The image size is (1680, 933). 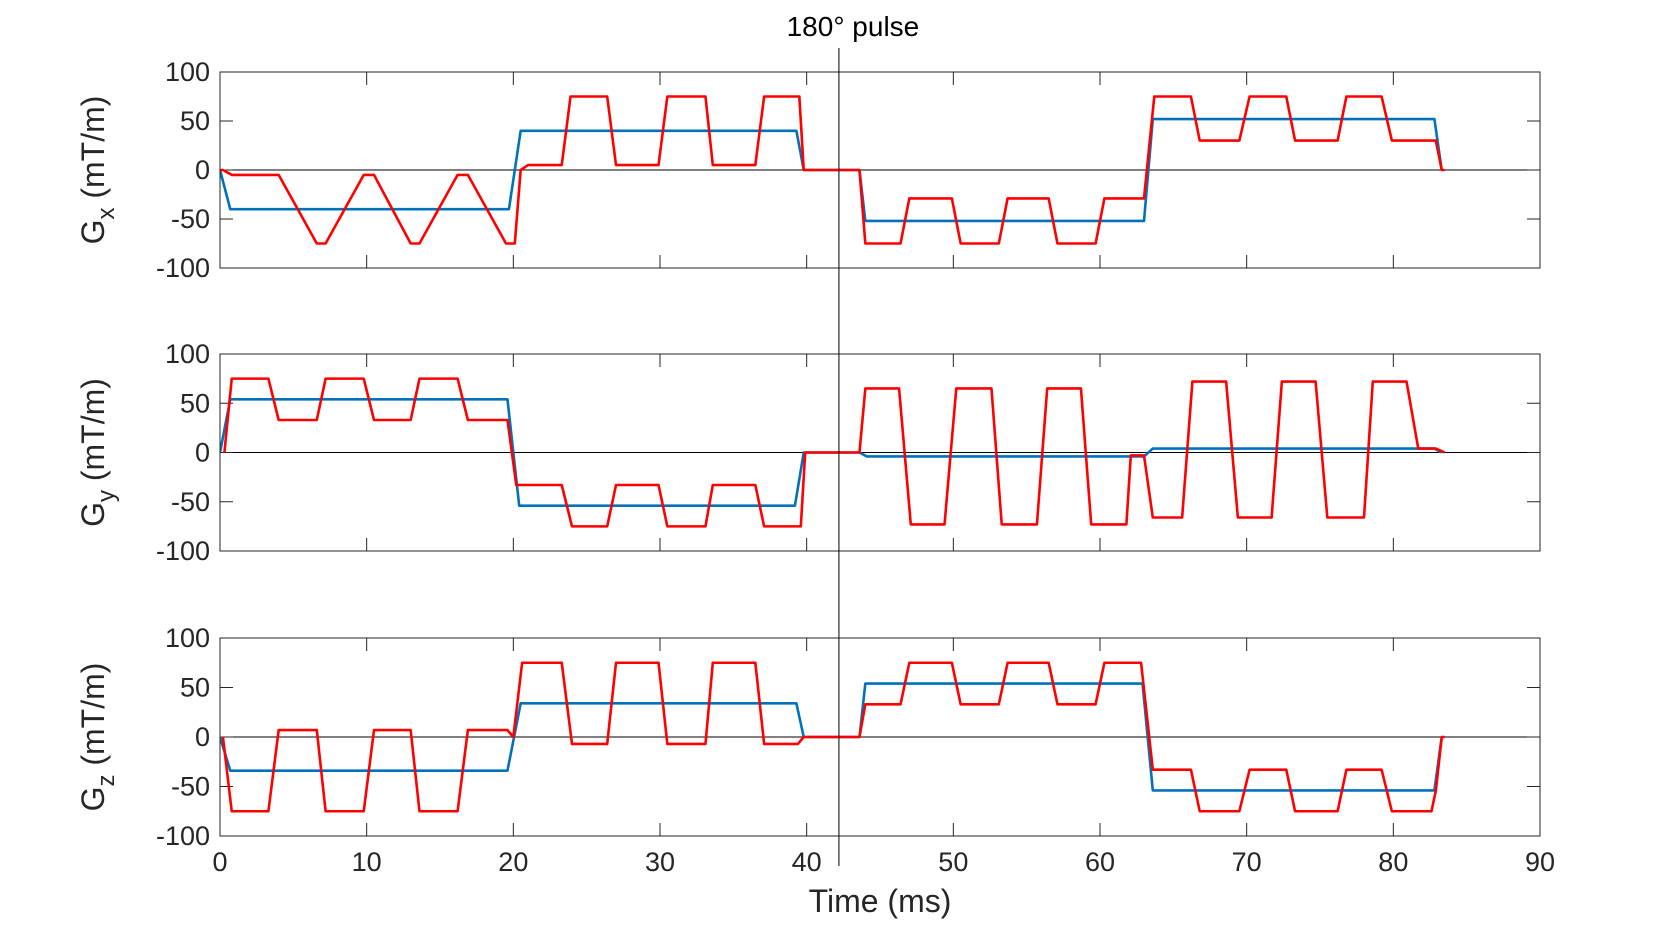 I want to click on y-tick-label-gy-1: 50, so click(x=195, y=403).